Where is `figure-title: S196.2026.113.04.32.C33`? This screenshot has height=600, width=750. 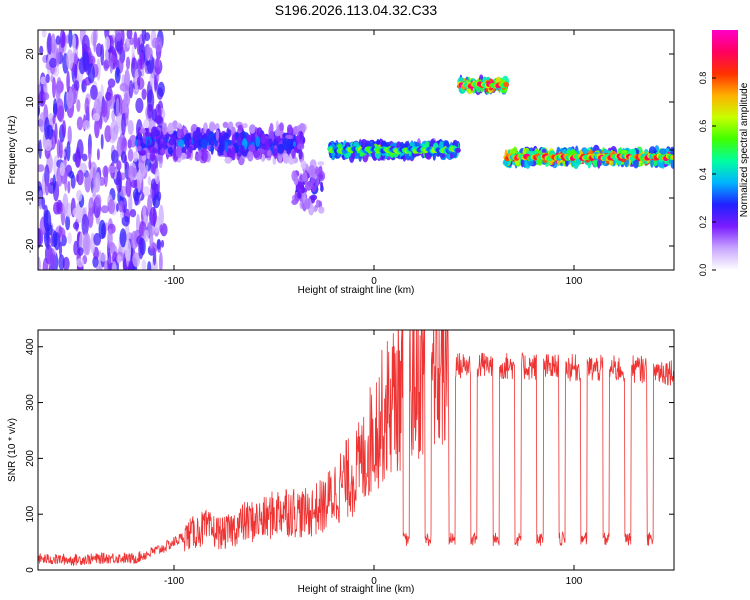
figure-title: S196.2026.113.04.32.C33 is located at coordinates (356, 10).